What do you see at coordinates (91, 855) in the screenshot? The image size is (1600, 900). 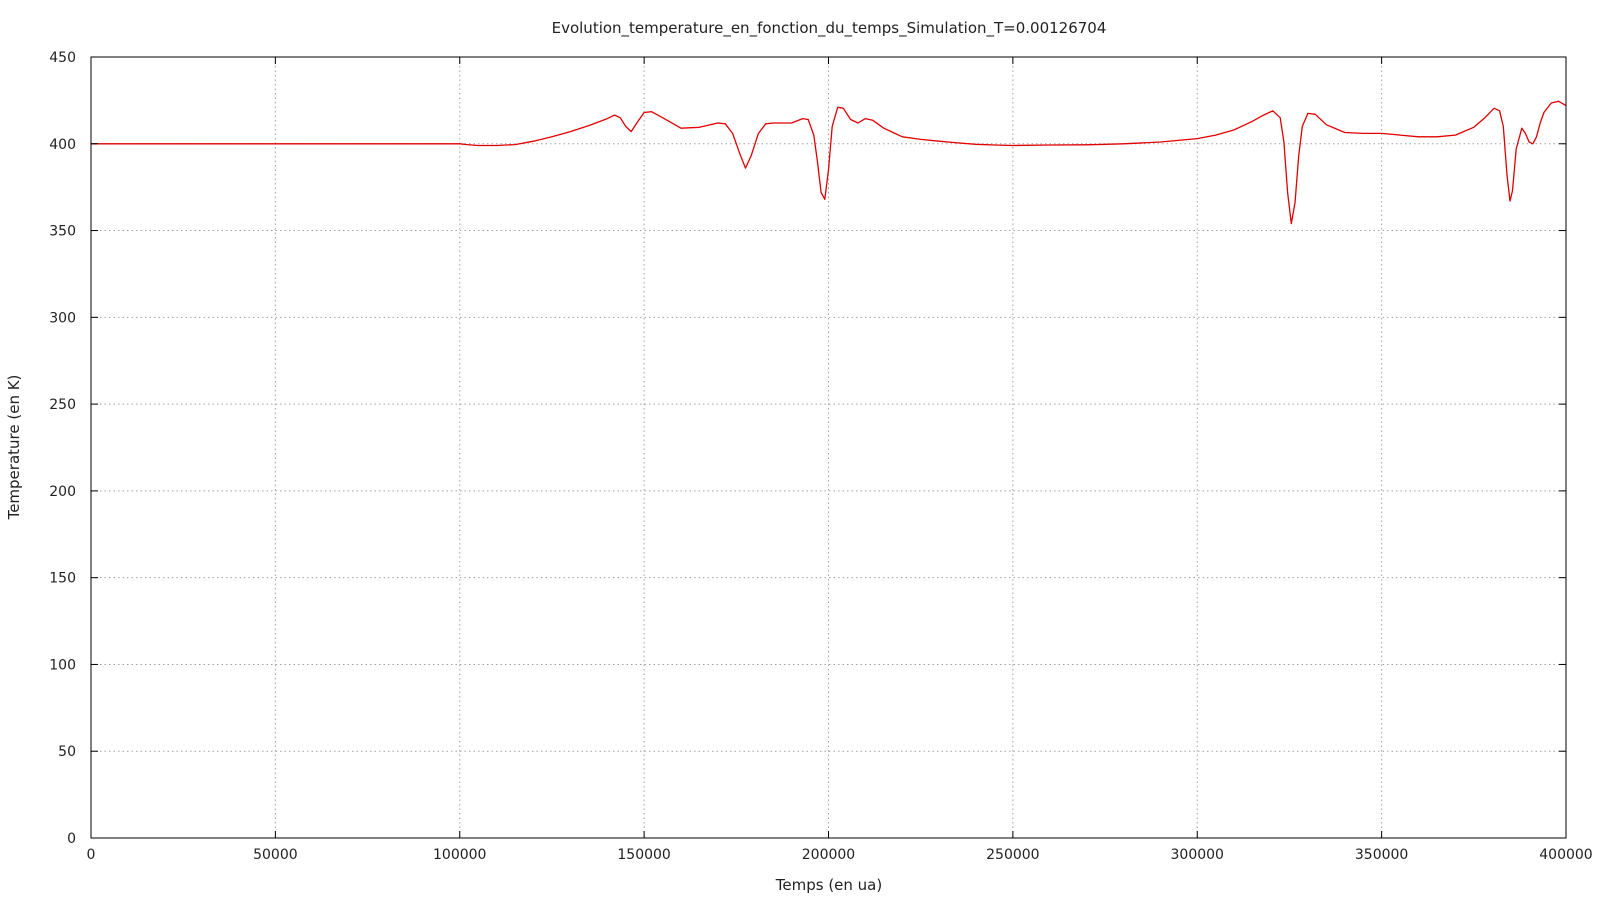 I see `x-tick-label: 0` at bounding box center [91, 855].